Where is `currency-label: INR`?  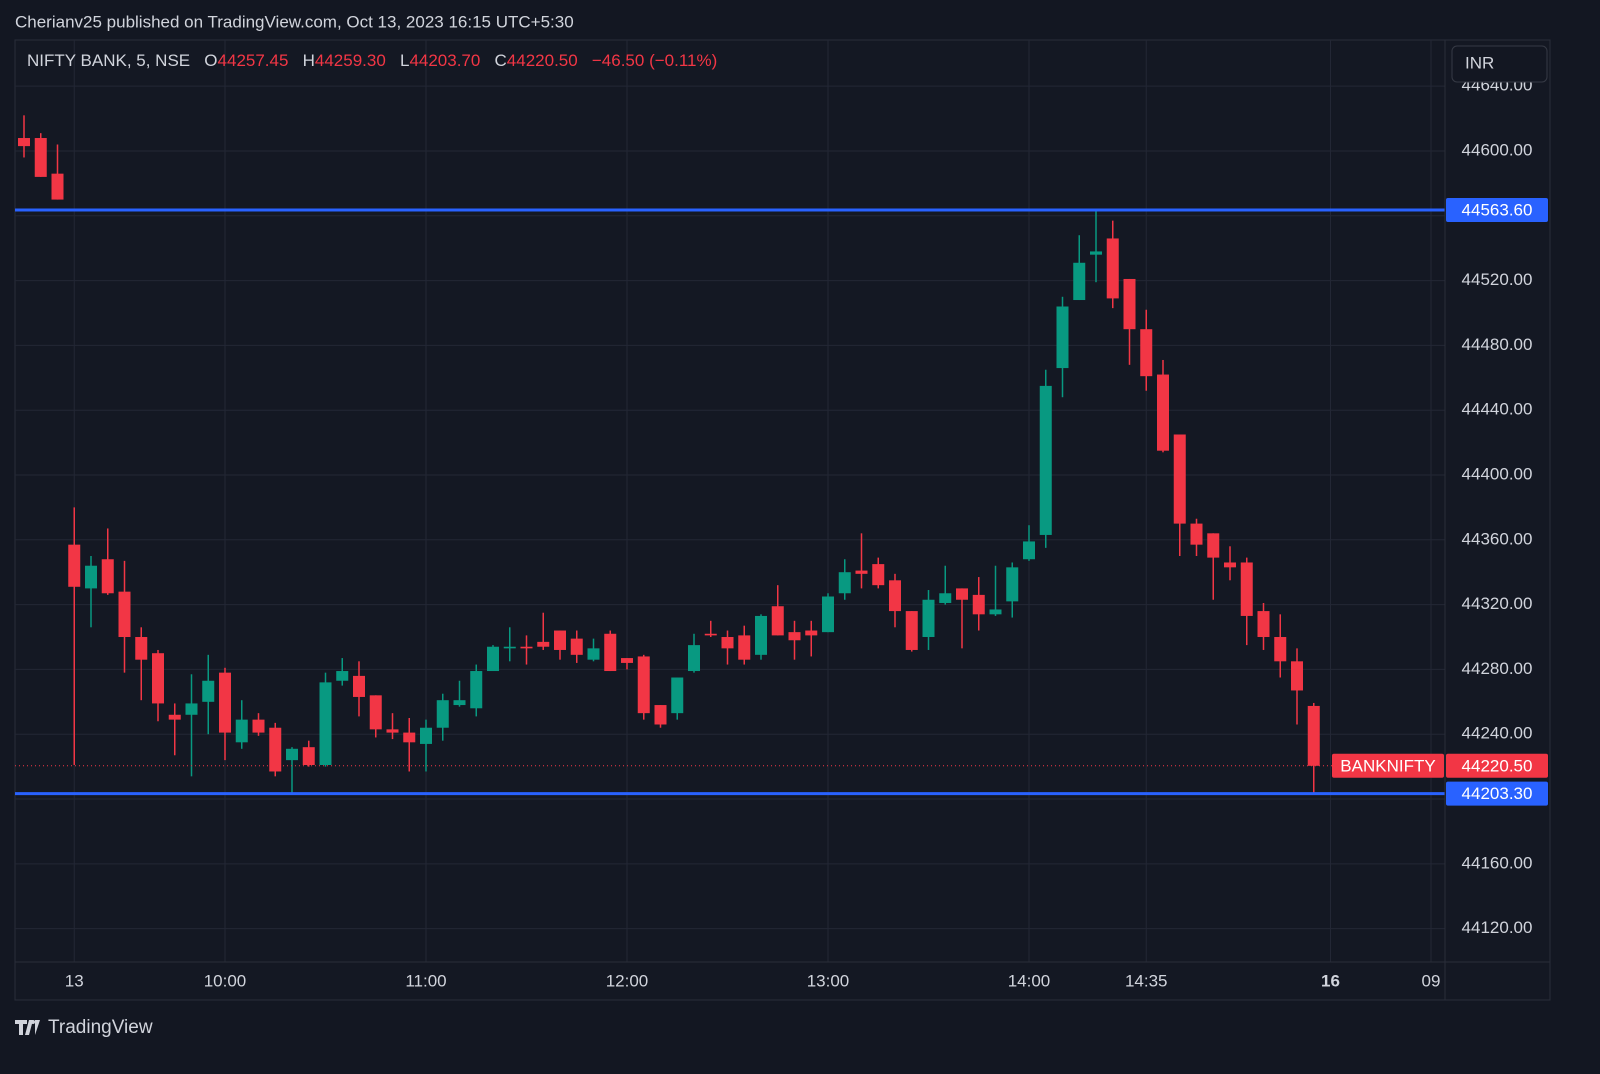 currency-label: INR is located at coordinates (1479, 62).